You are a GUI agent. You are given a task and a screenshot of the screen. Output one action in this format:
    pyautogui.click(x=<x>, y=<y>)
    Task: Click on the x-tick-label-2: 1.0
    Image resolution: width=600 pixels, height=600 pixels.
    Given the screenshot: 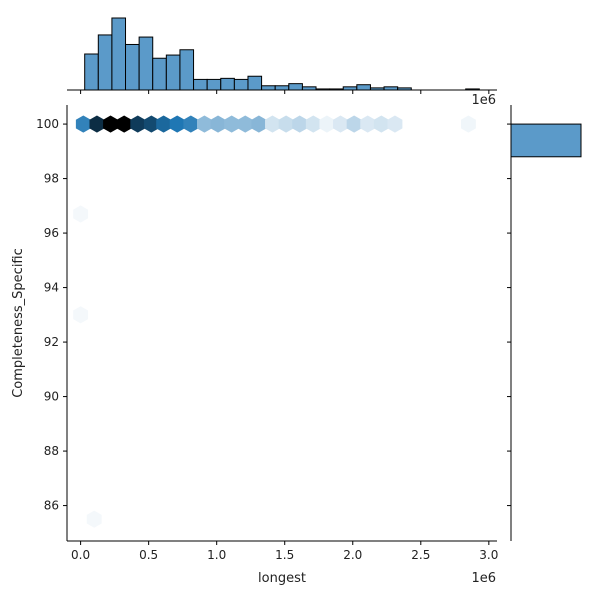 What is the action you would take?
    pyautogui.click(x=216, y=555)
    